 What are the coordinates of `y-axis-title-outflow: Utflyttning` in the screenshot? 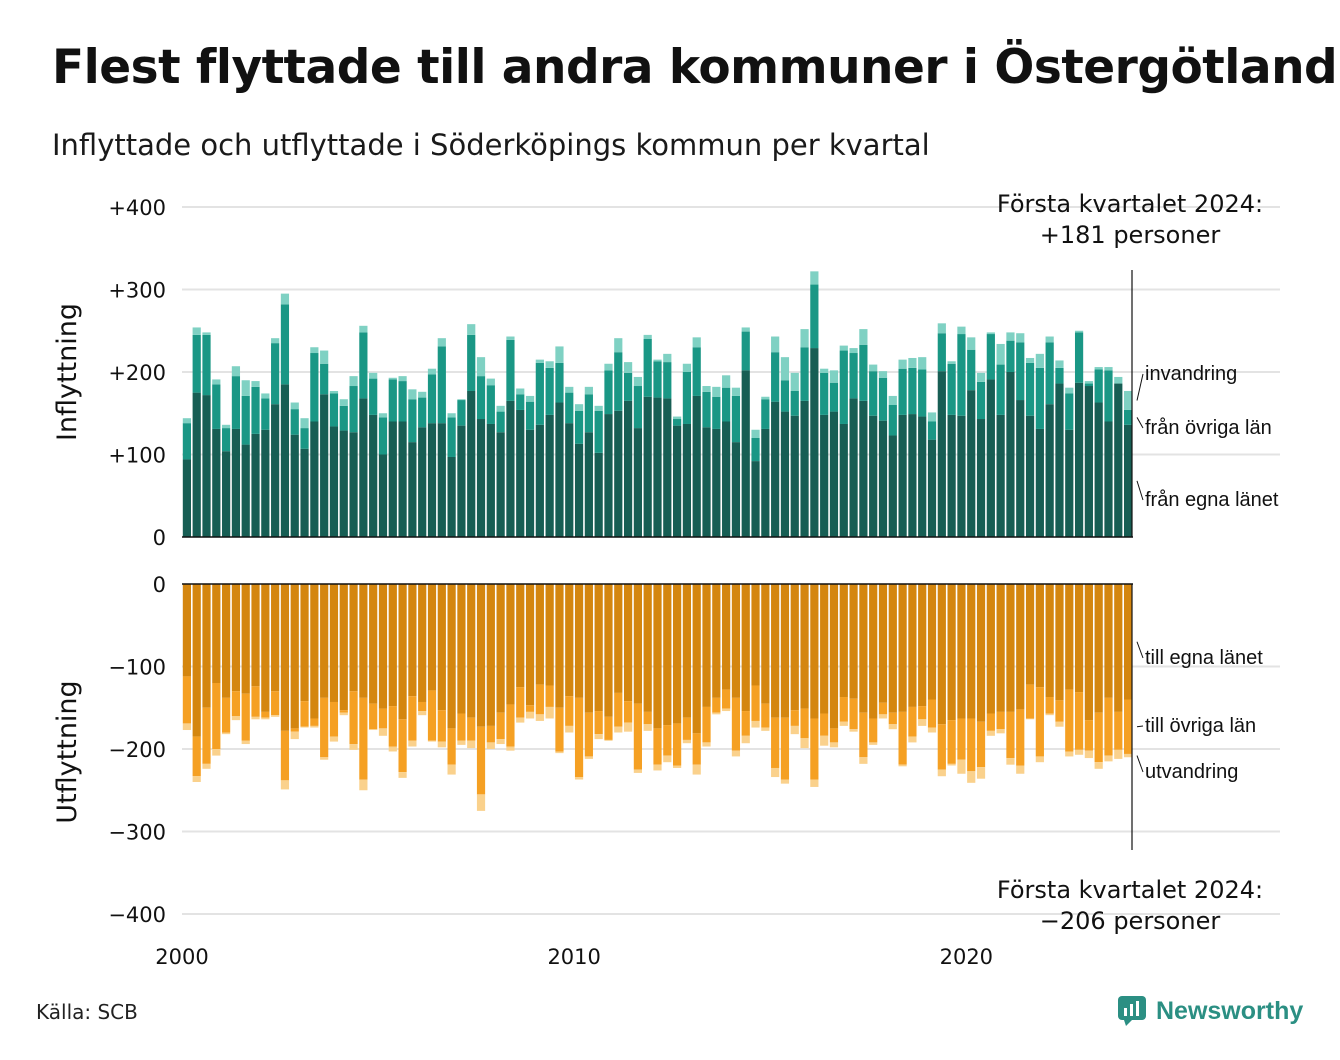 It's located at (67, 751).